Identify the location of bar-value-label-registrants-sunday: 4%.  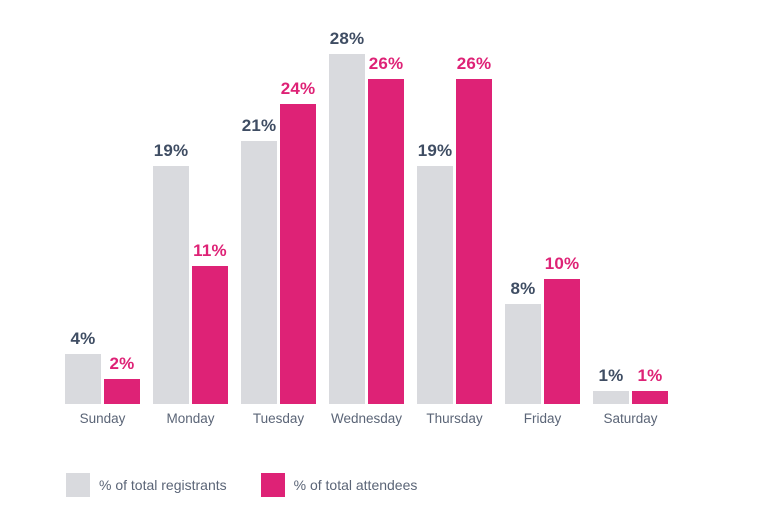
(83, 338).